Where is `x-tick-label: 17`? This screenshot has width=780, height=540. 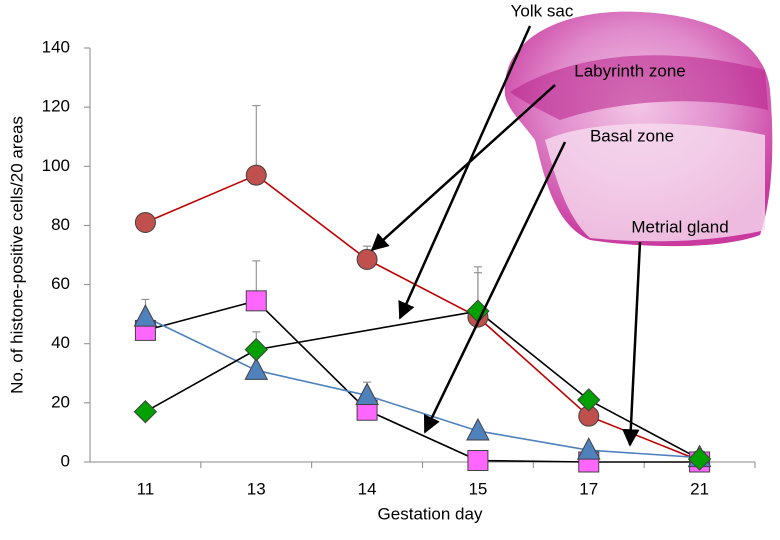 x-tick-label: 17 is located at coordinates (588, 488).